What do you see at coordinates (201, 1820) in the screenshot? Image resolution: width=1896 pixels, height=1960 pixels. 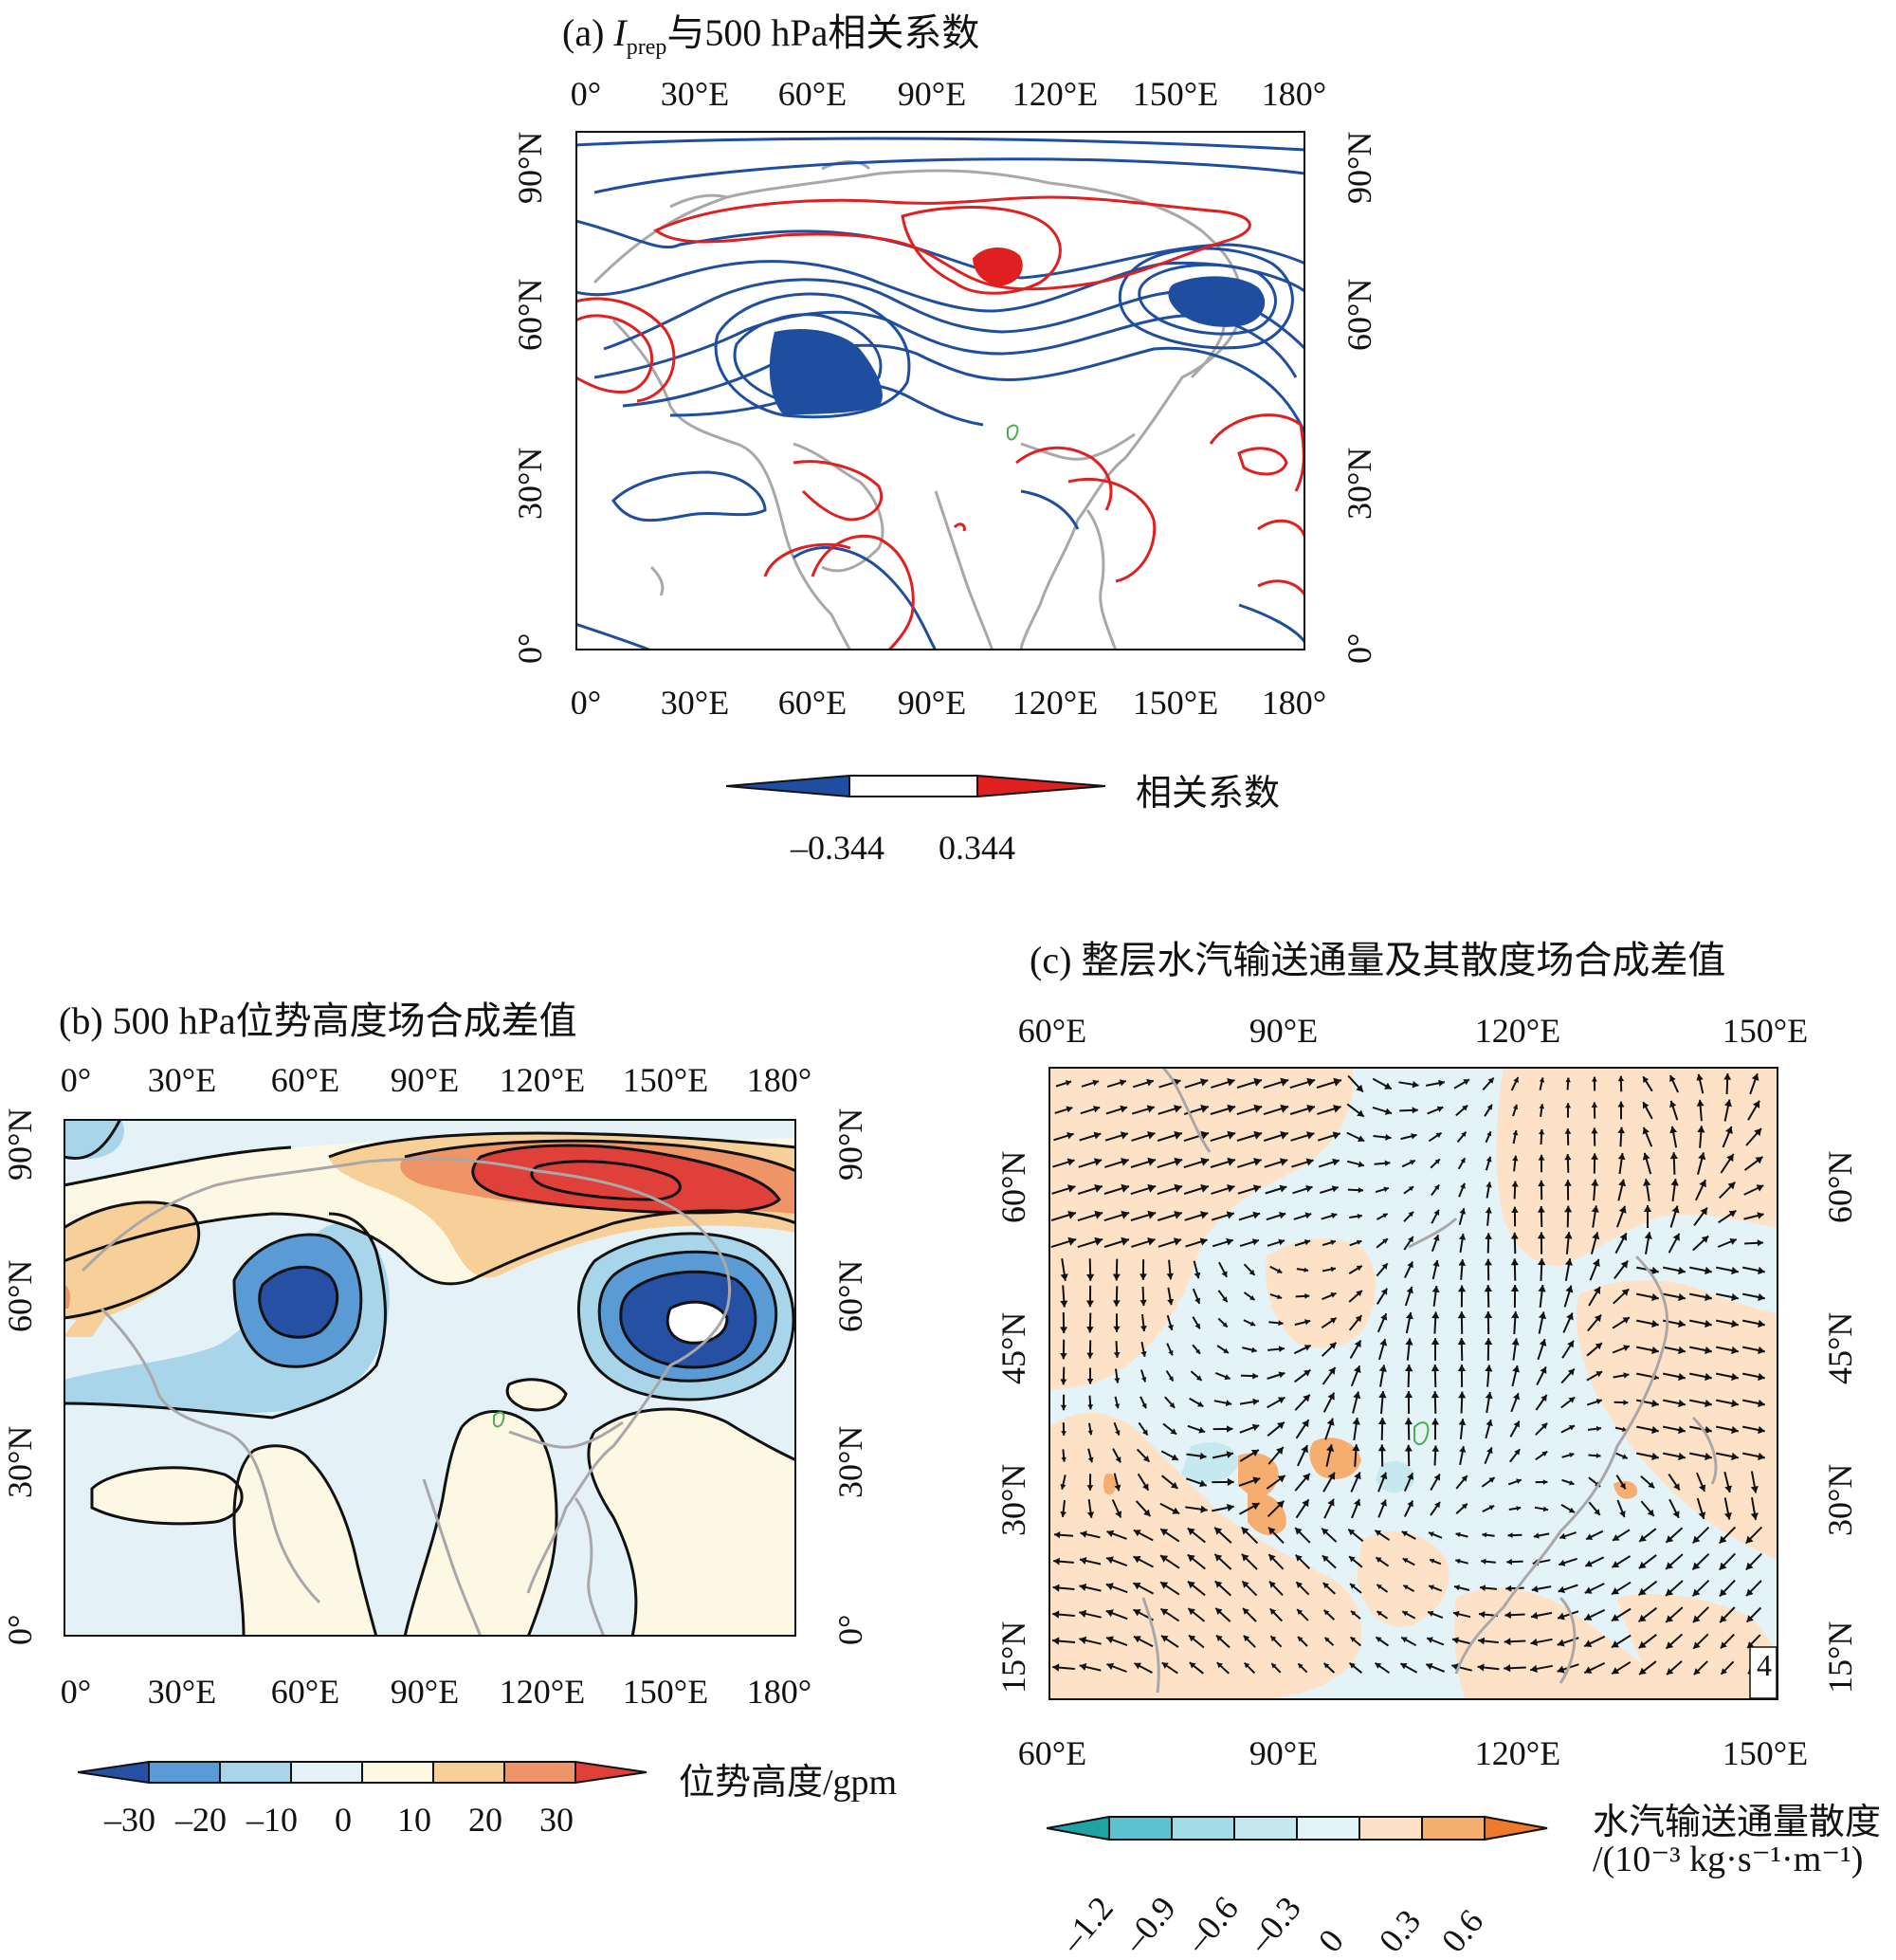 I see `colorbar-value: –20` at bounding box center [201, 1820].